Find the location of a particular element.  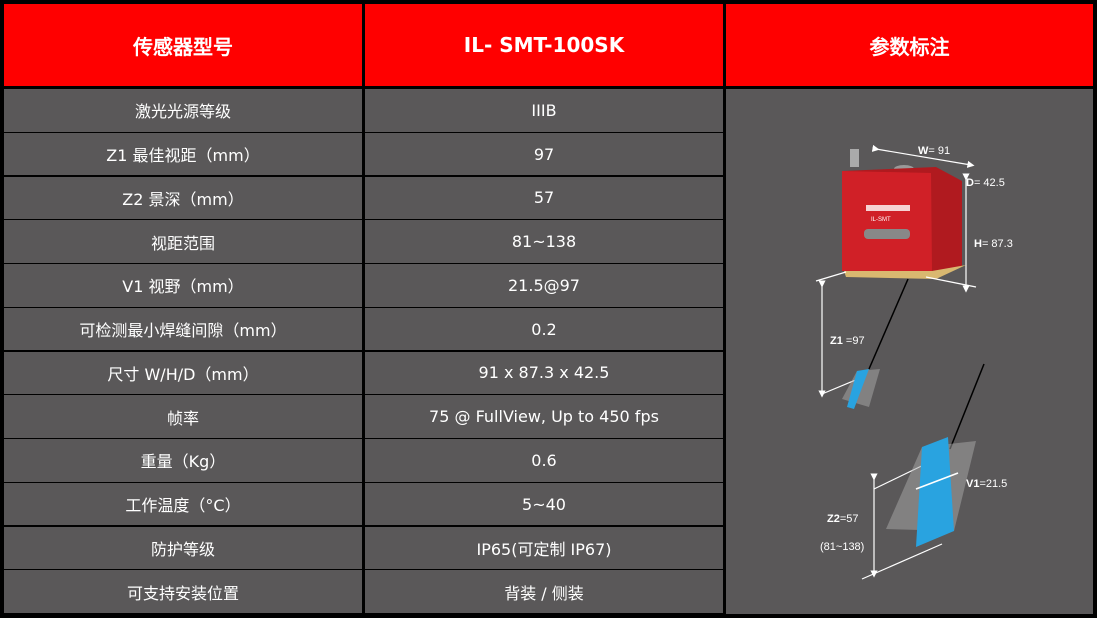

row-label: V1 视野（mm） is located at coordinates (183, 285).